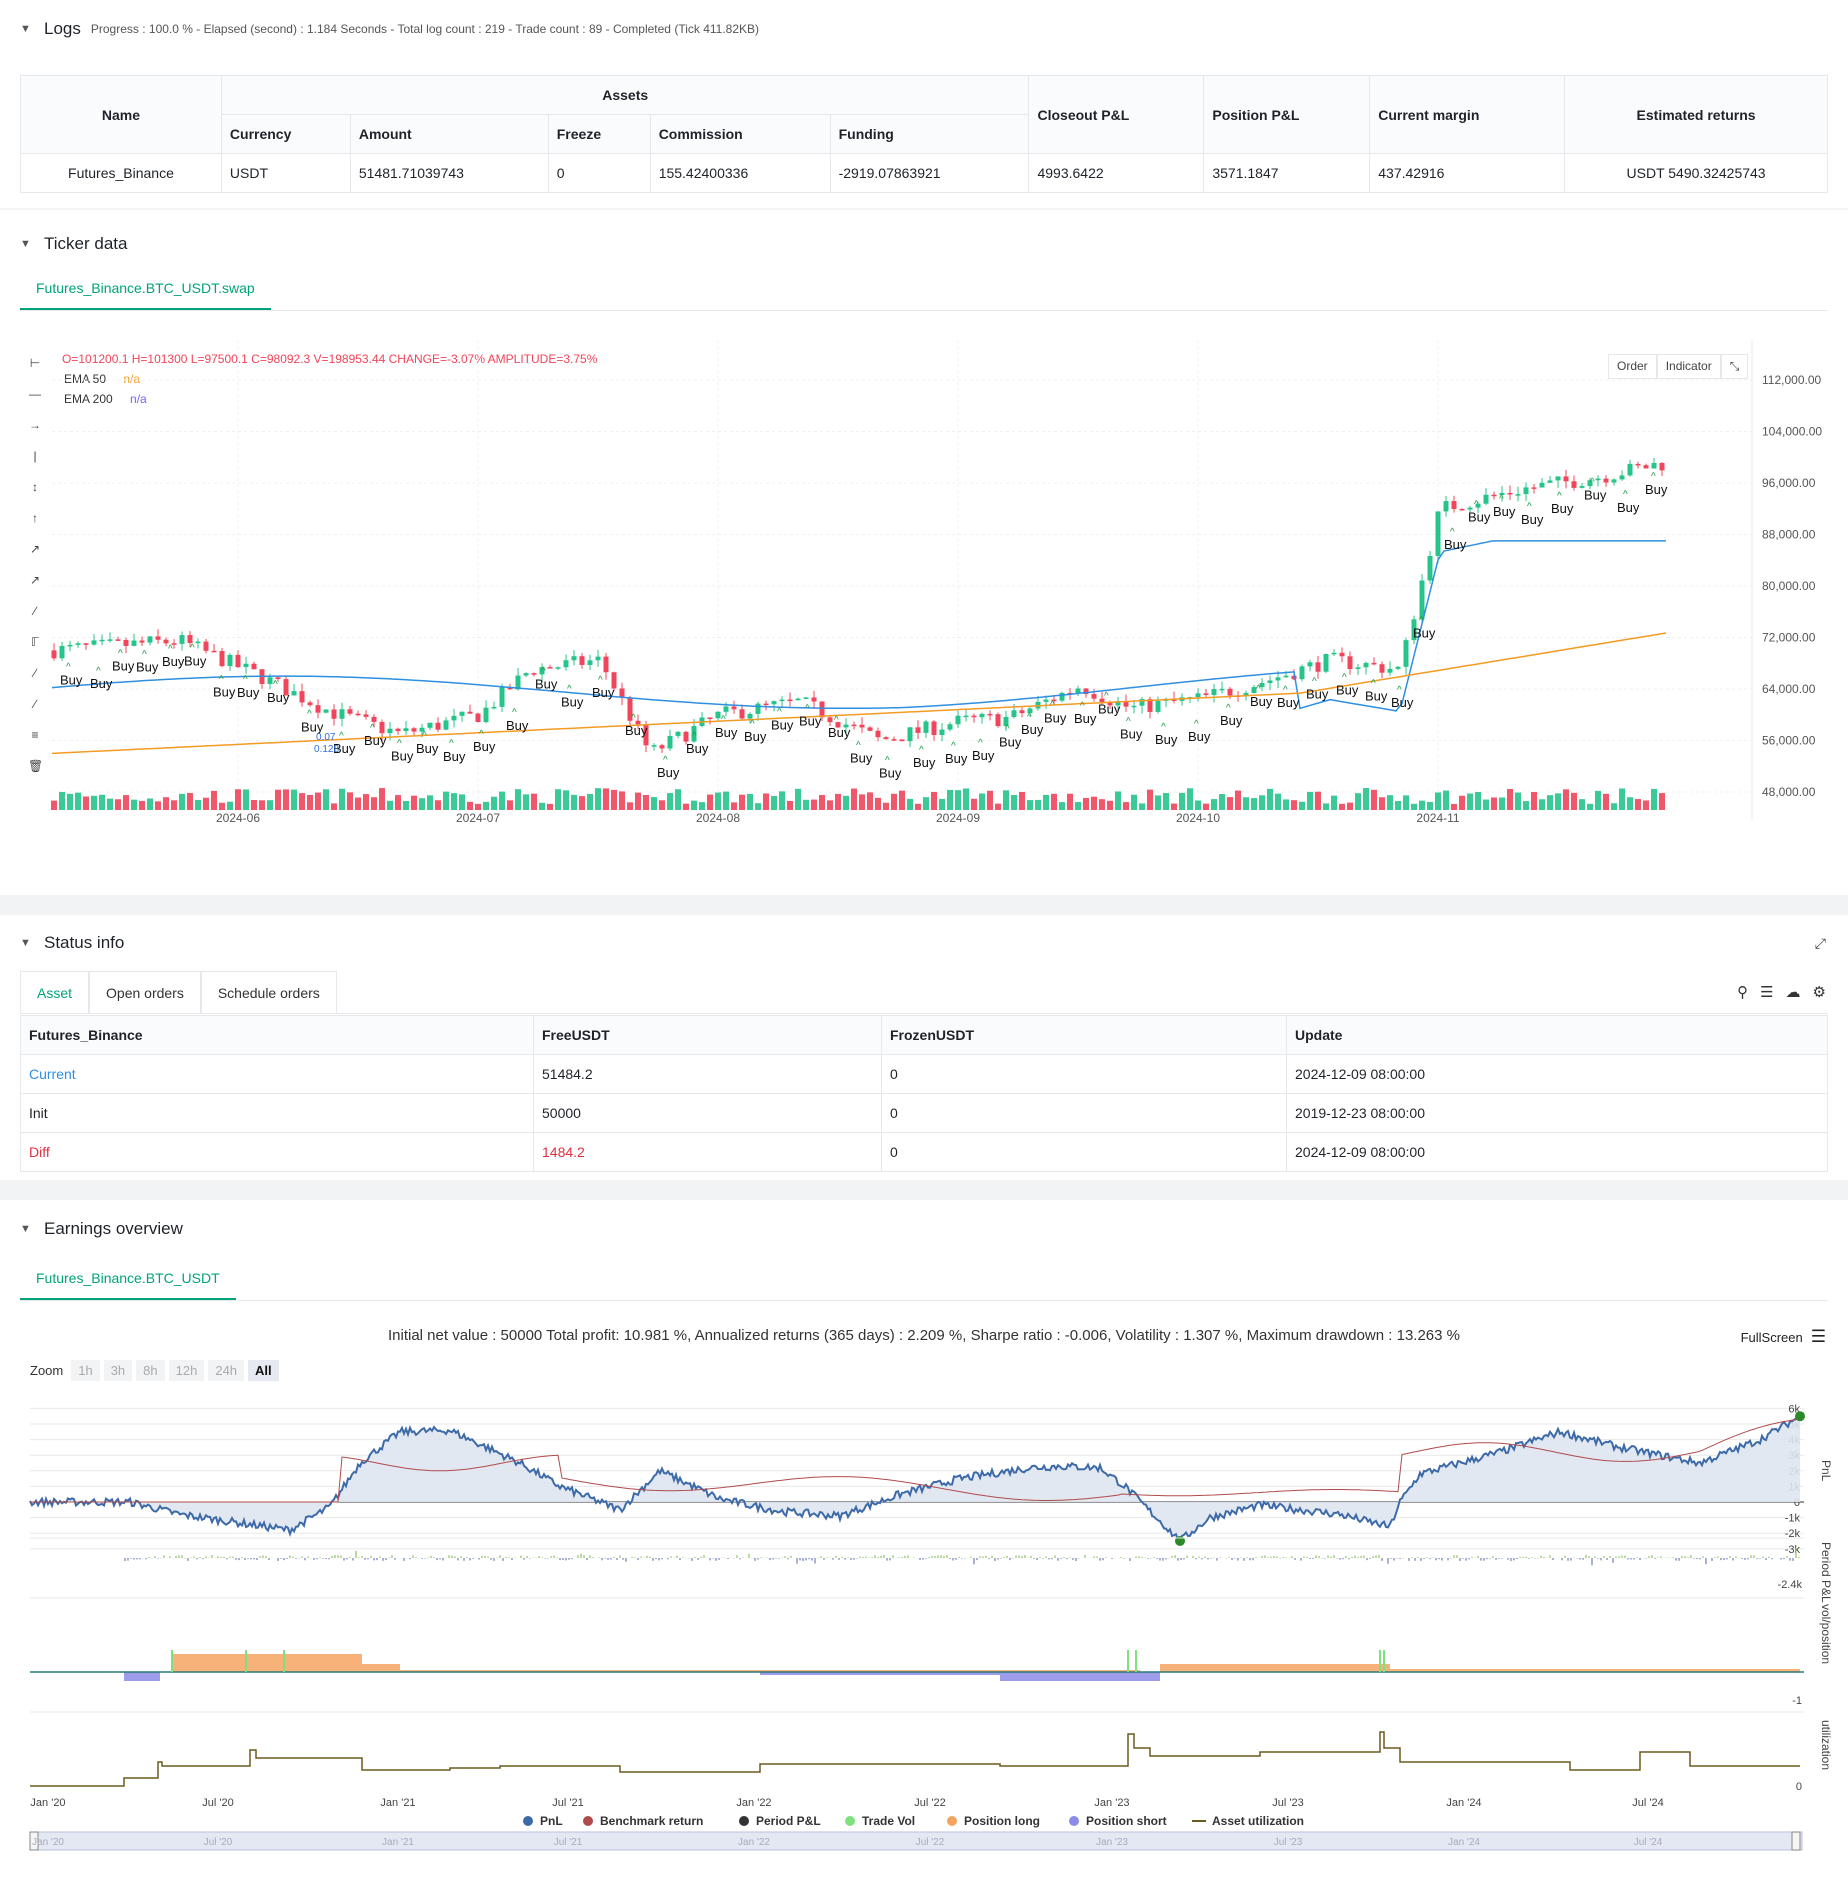 This screenshot has width=1848, height=1881. What do you see at coordinates (1084, 1152) in the screenshot?
I see `cell: 0` at bounding box center [1084, 1152].